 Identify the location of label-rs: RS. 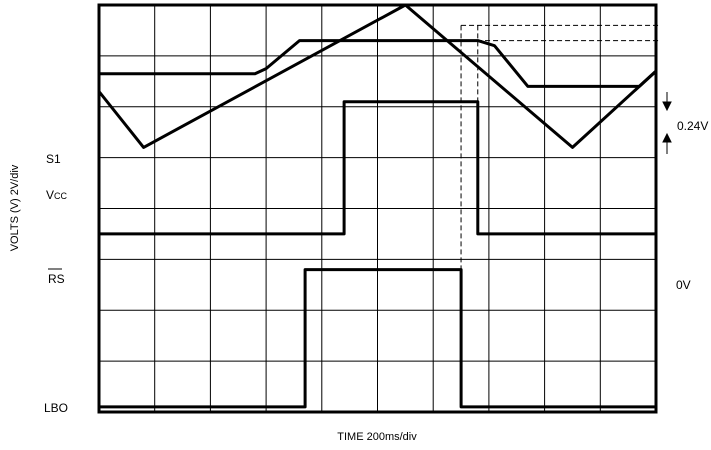
(56, 279).